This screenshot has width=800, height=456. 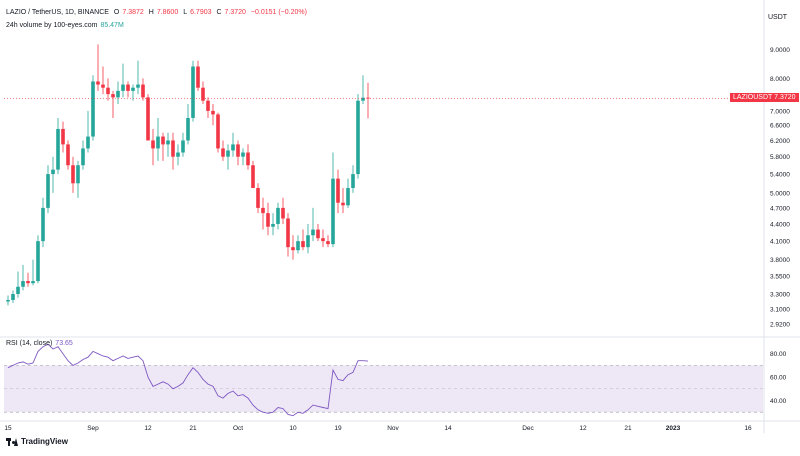 I want to click on time-tick-label: 2023, so click(x=673, y=428).